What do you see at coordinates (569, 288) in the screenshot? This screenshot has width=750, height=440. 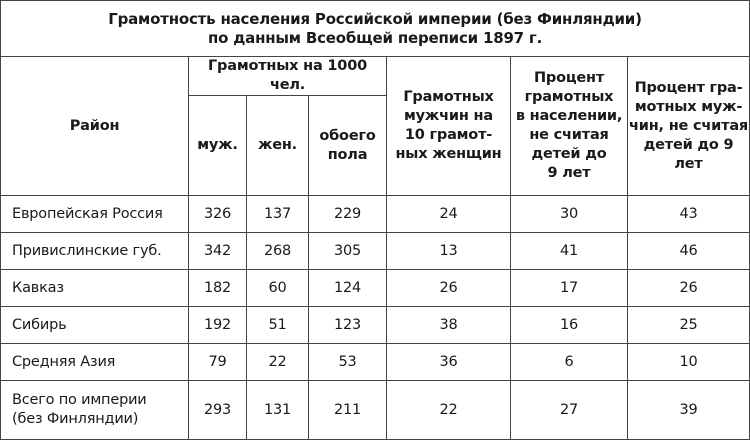 I see `cell-pct-pop: 17` at bounding box center [569, 288].